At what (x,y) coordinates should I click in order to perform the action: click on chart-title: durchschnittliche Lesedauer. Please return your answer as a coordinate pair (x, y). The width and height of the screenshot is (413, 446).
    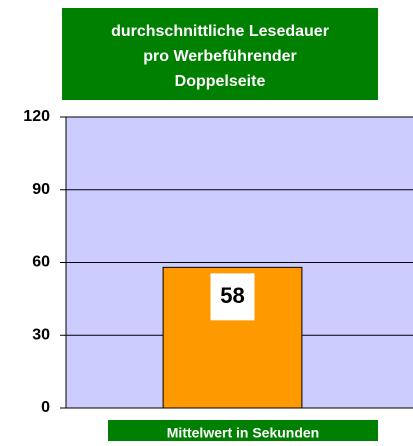
    Looking at the image, I should click on (220, 31).